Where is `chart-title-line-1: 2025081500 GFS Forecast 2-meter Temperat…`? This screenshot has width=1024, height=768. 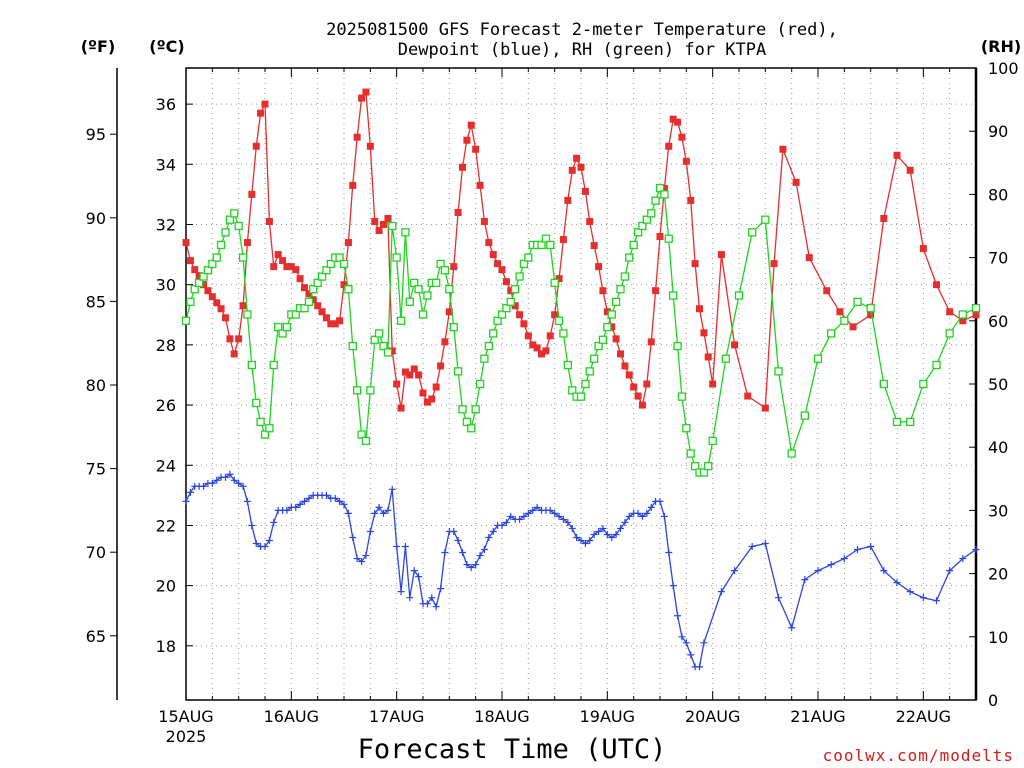 chart-title-line-1: 2025081500 GFS Forecast 2-meter Temperat… is located at coordinates (582, 30).